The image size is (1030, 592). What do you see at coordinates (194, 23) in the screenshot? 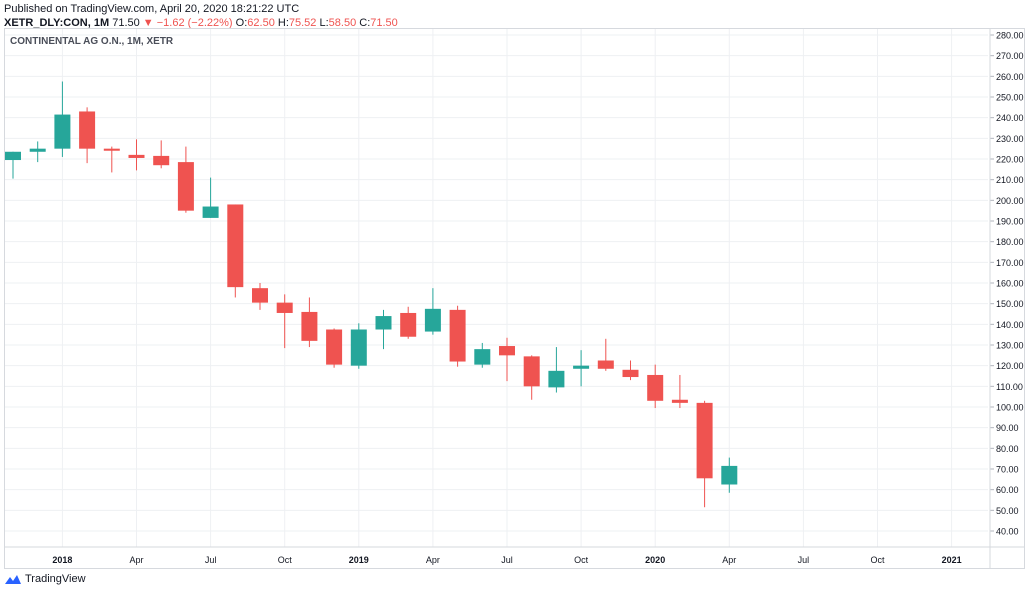
I see `change-value: −1.62 (−2.22%)` at bounding box center [194, 23].